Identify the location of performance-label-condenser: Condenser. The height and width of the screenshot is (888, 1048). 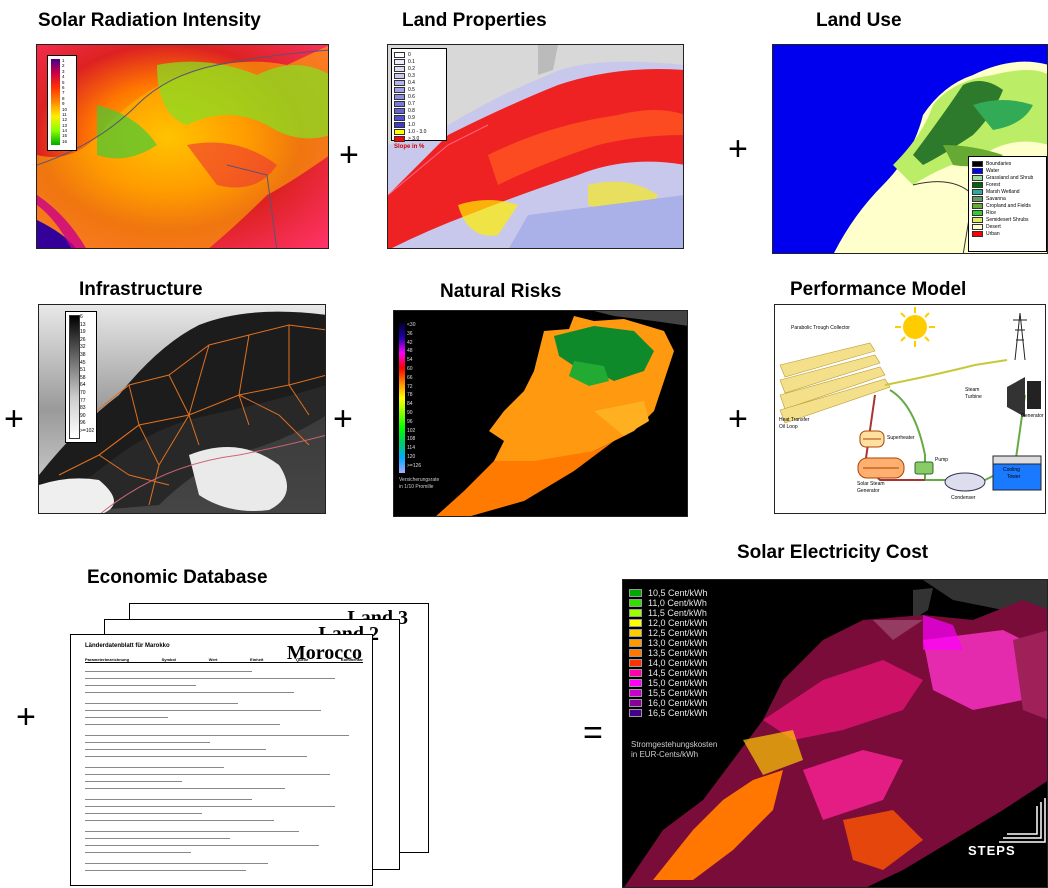
(963, 498).